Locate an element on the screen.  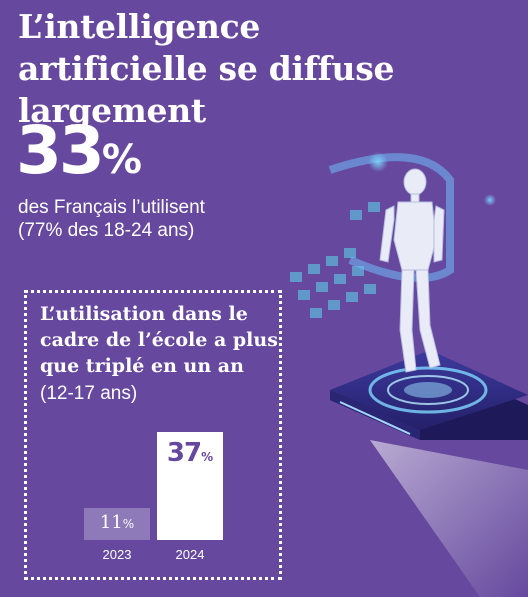
headline-stat: 33% is located at coordinates (79, 155).